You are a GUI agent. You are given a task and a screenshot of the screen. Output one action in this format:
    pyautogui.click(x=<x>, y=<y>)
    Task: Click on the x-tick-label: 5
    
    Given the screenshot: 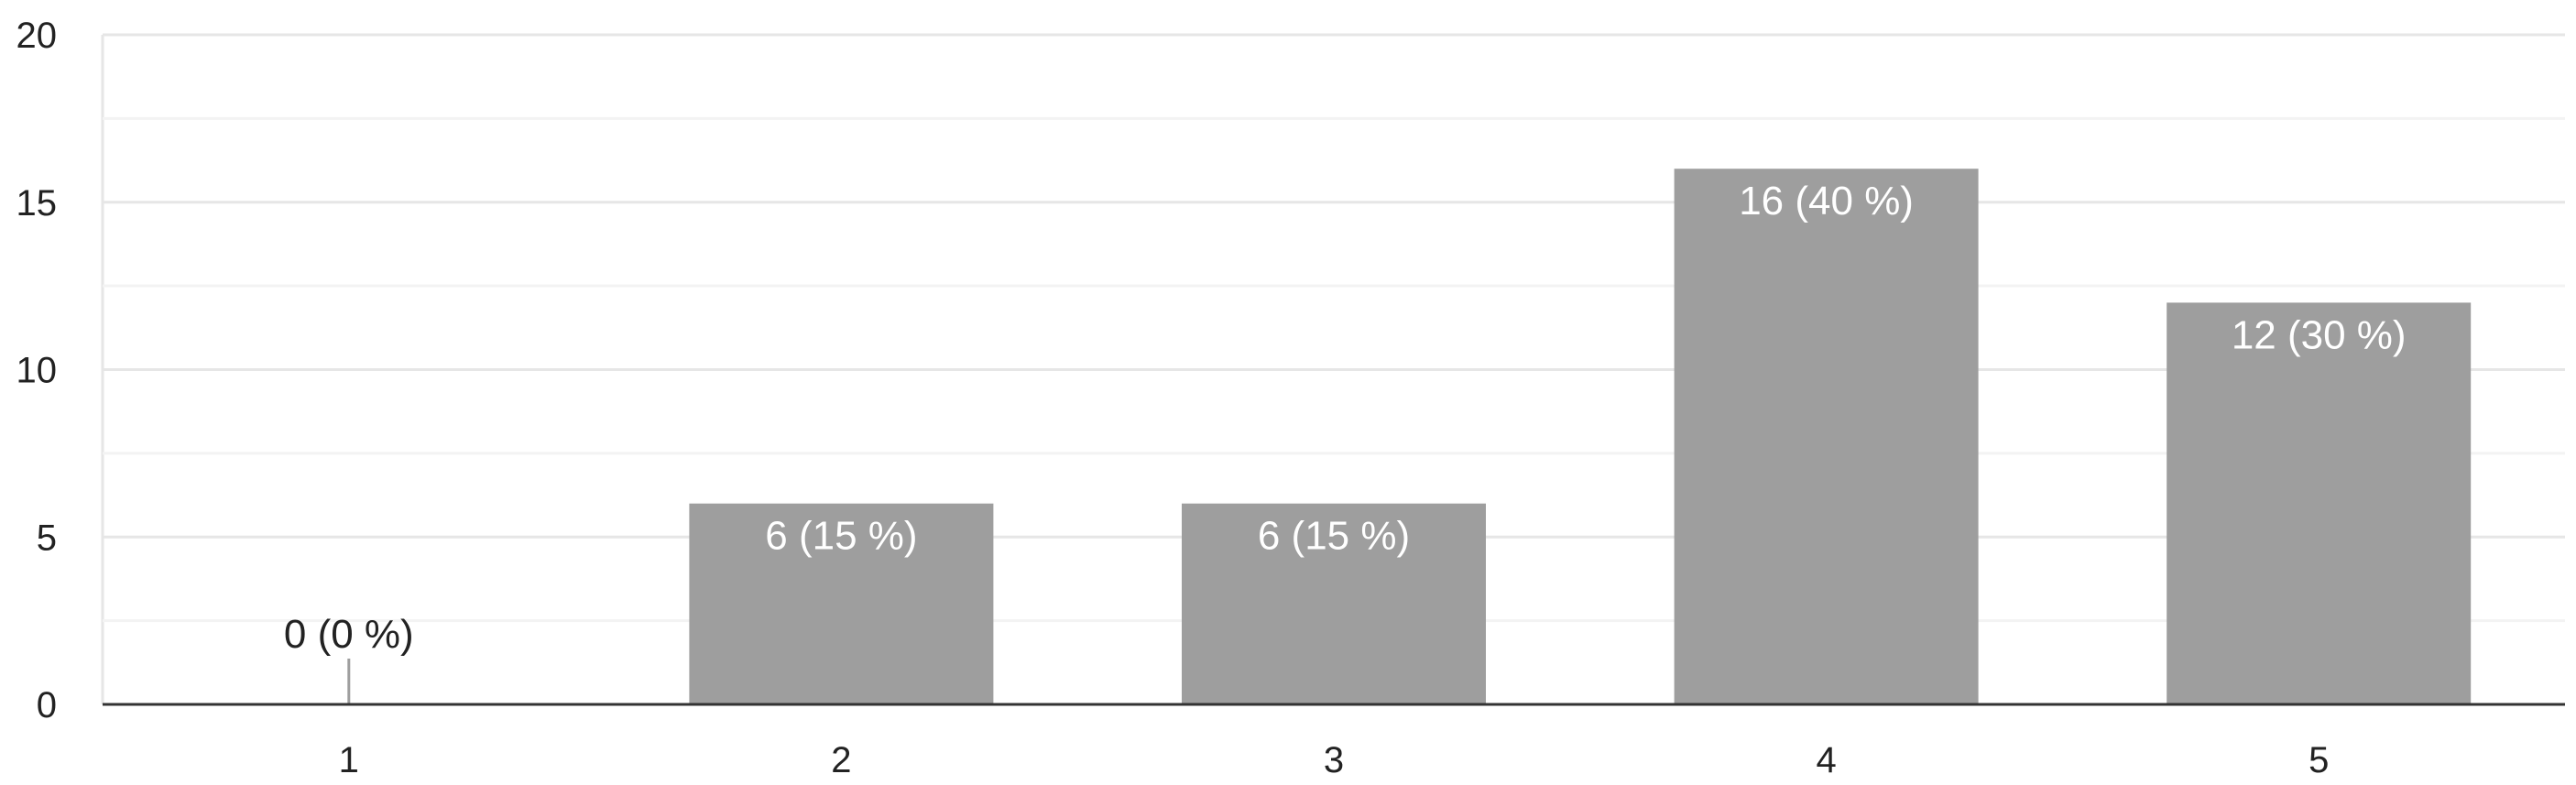 What is the action you would take?
    pyautogui.click(x=2319, y=760)
    